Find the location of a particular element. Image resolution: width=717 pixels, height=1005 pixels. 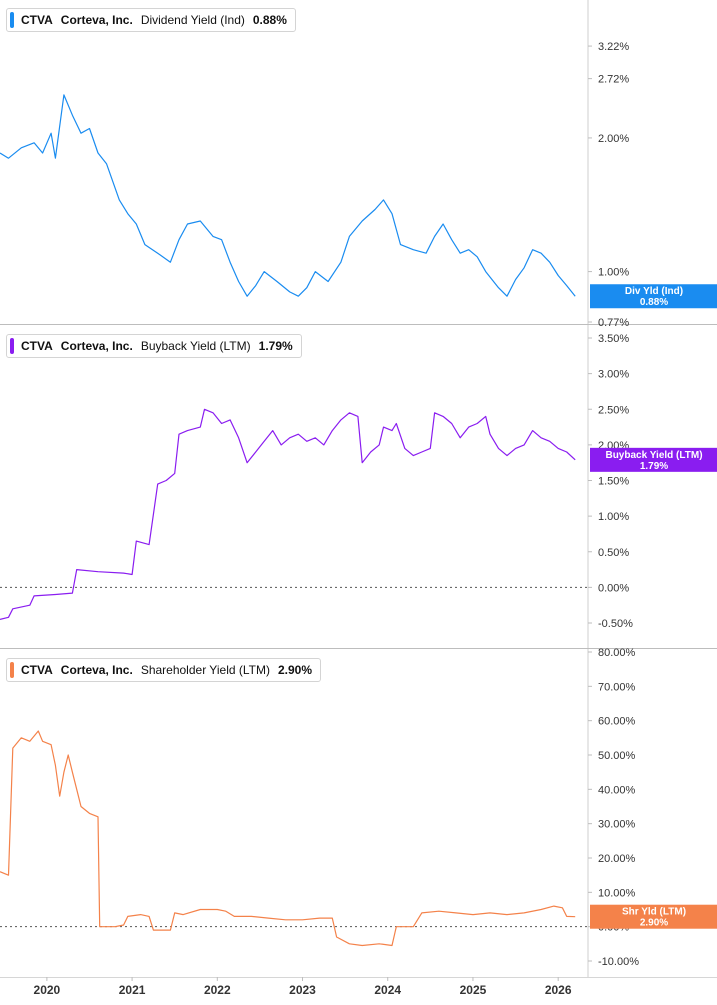

tag-label: Shr Yld (LTM) is located at coordinates (654, 912).